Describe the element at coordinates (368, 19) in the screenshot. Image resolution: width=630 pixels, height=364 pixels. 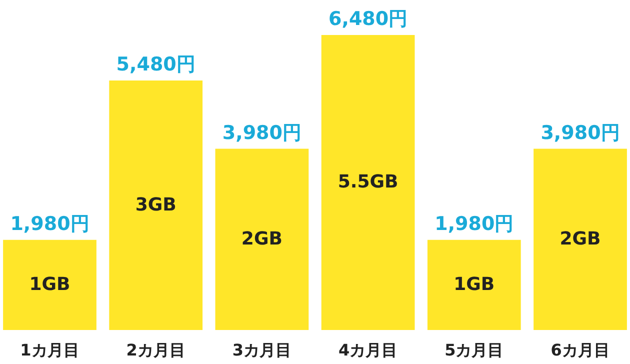
I see `data-label: 6,480円` at that location.